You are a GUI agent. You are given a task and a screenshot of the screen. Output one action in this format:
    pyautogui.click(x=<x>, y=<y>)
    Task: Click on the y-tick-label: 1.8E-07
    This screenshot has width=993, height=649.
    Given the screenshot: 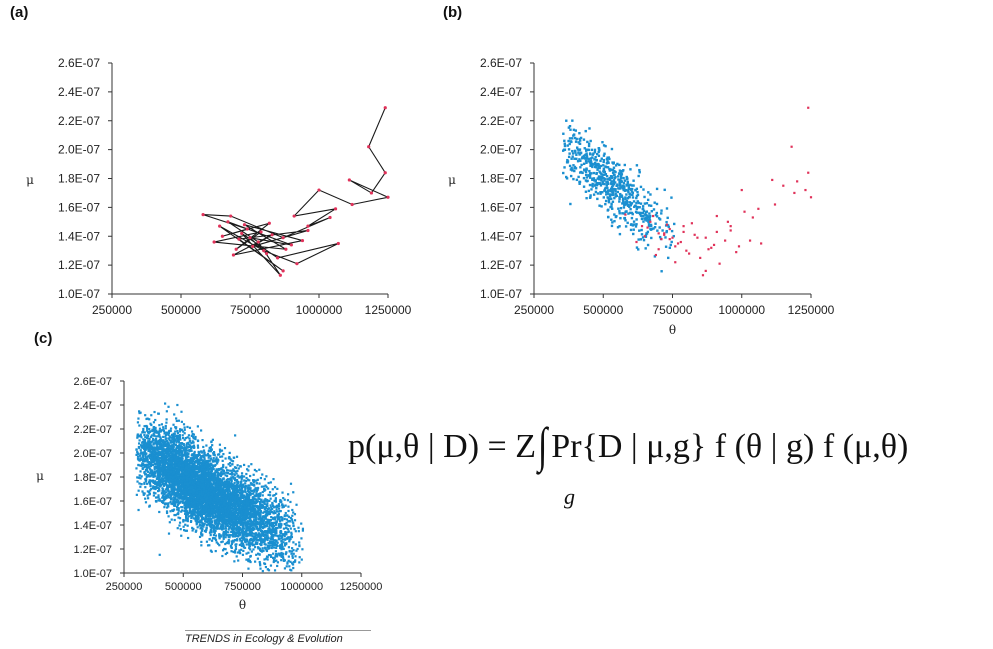 What is the action you would take?
    pyautogui.click(x=79, y=179)
    